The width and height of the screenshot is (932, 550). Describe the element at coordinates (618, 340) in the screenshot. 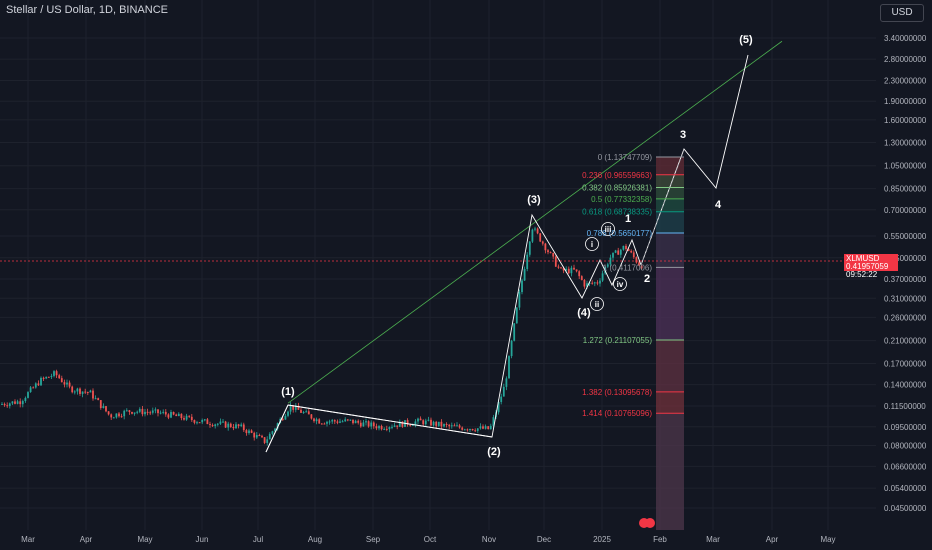

I see `fib-label: 1.272 (0.21107055)` at that location.